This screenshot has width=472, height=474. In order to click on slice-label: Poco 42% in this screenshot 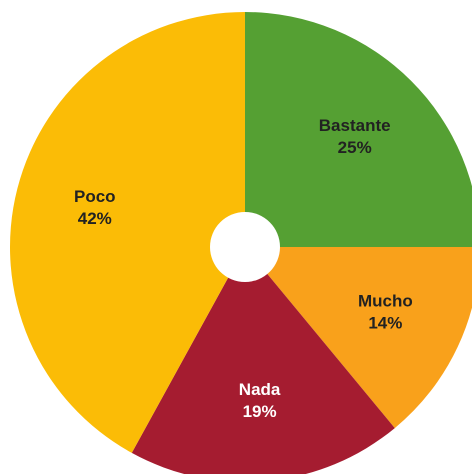, I will do `click(95, 207)`.